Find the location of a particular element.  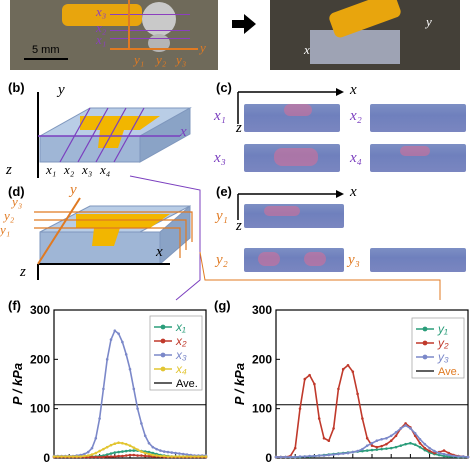

section-x1-line is located at coordinates (150, 38).